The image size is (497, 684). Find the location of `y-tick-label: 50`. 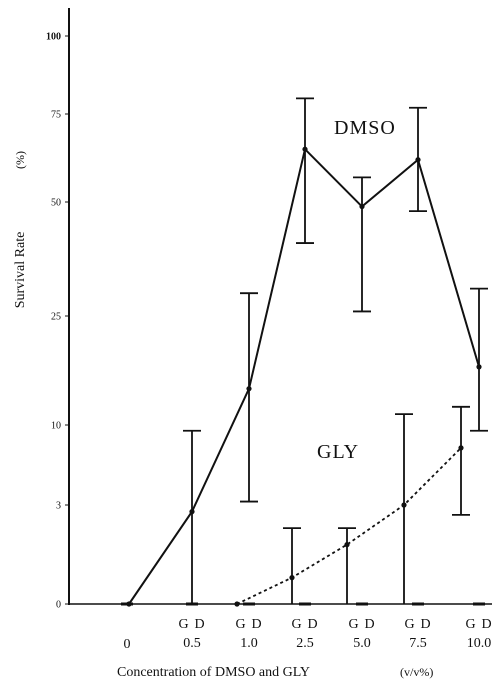

y-tick-label: 50 is located at coordinates (56, 203).